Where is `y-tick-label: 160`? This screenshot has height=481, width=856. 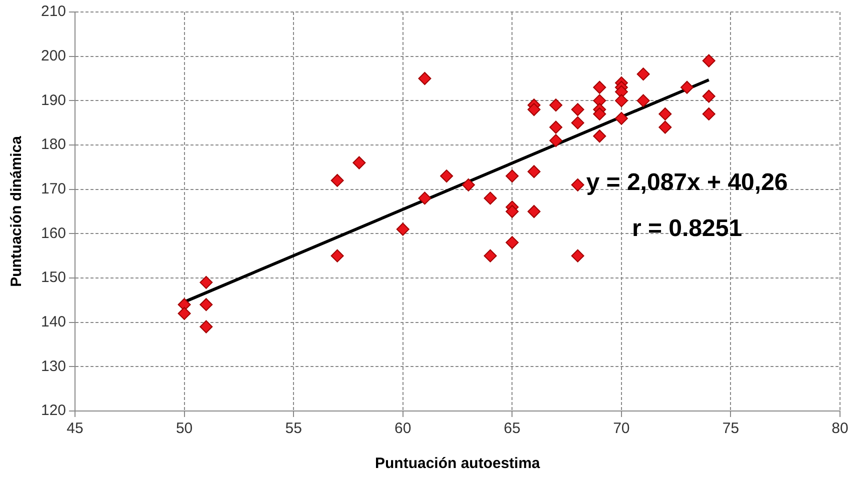
y-tick-label: 160 is located at coordinates (53, 233).